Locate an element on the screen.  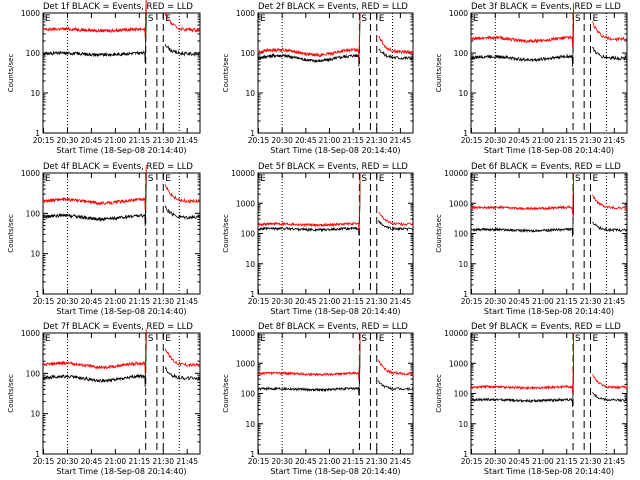
plot-title: Det 5f BLACK = Events, RED = LLD is located at coordinates (333, 167).